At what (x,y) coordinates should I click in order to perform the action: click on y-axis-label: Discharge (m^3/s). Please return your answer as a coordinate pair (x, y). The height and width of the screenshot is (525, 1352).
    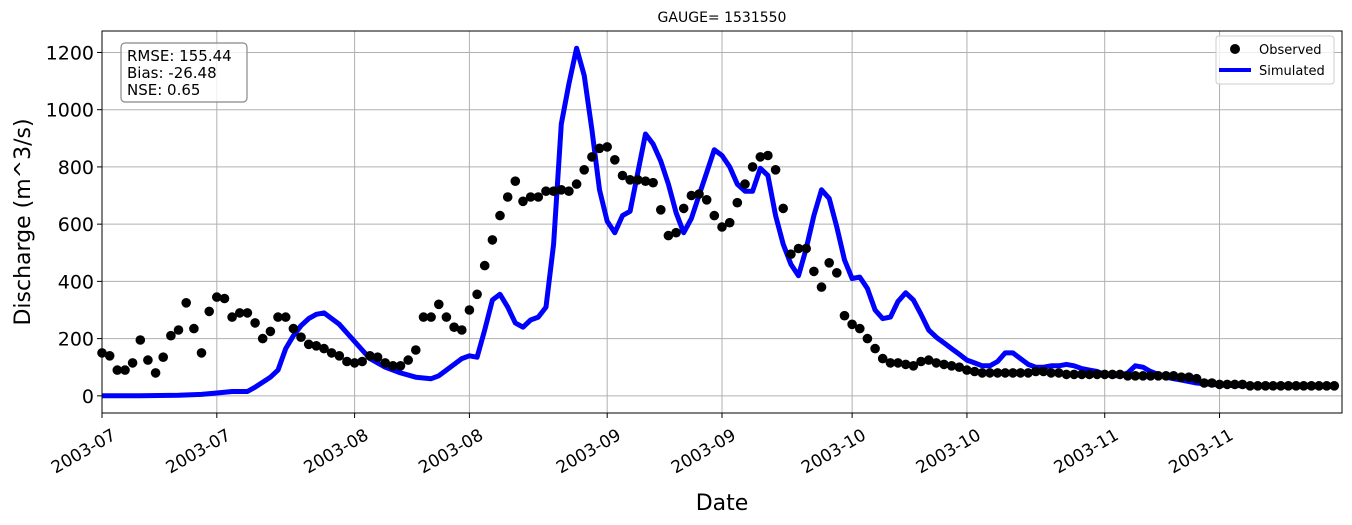
    Looking at the image, I should click on (23, 221).